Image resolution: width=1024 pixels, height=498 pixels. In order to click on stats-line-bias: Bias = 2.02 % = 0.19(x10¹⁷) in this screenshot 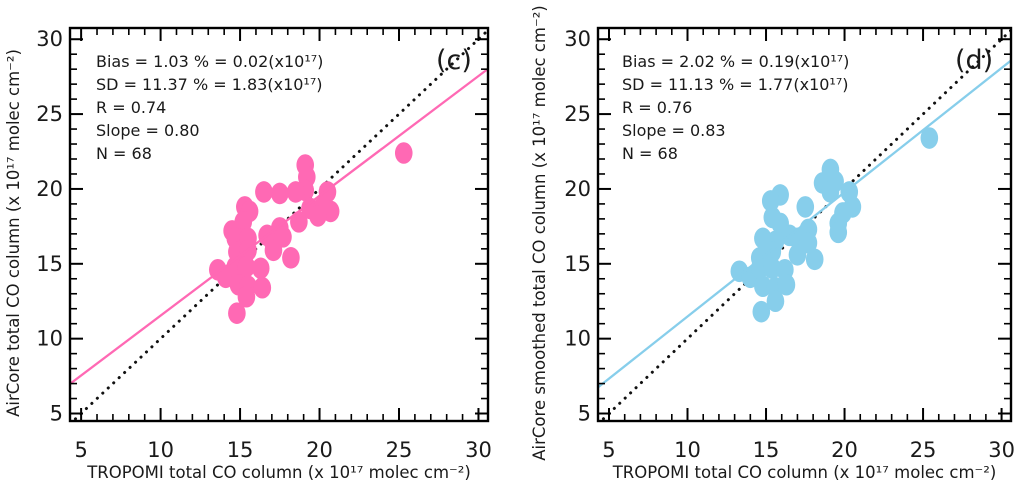, I will do `click(736, 61)`.